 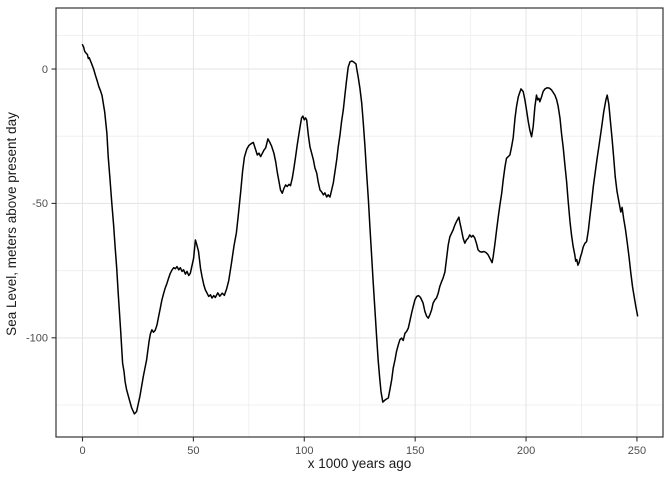 What do you see at coordinates (193, 451) in the screenshot?
I see `x-tick-label: 50` at bounding box center [193, 451].